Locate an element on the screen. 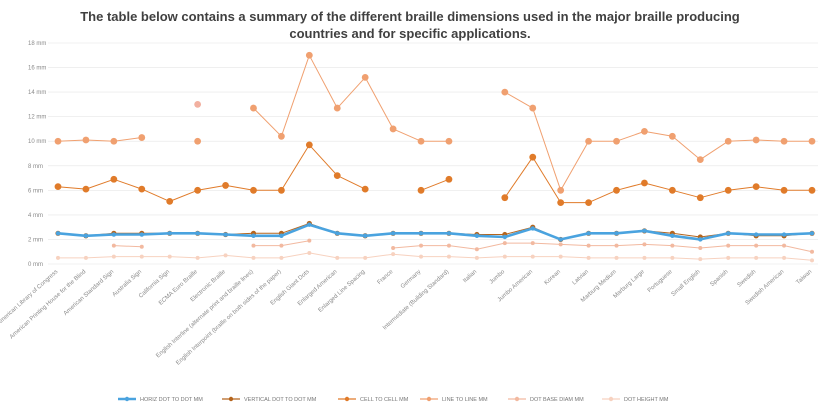  y-tick-label: 2 mm is located at coordinates (35, 240).